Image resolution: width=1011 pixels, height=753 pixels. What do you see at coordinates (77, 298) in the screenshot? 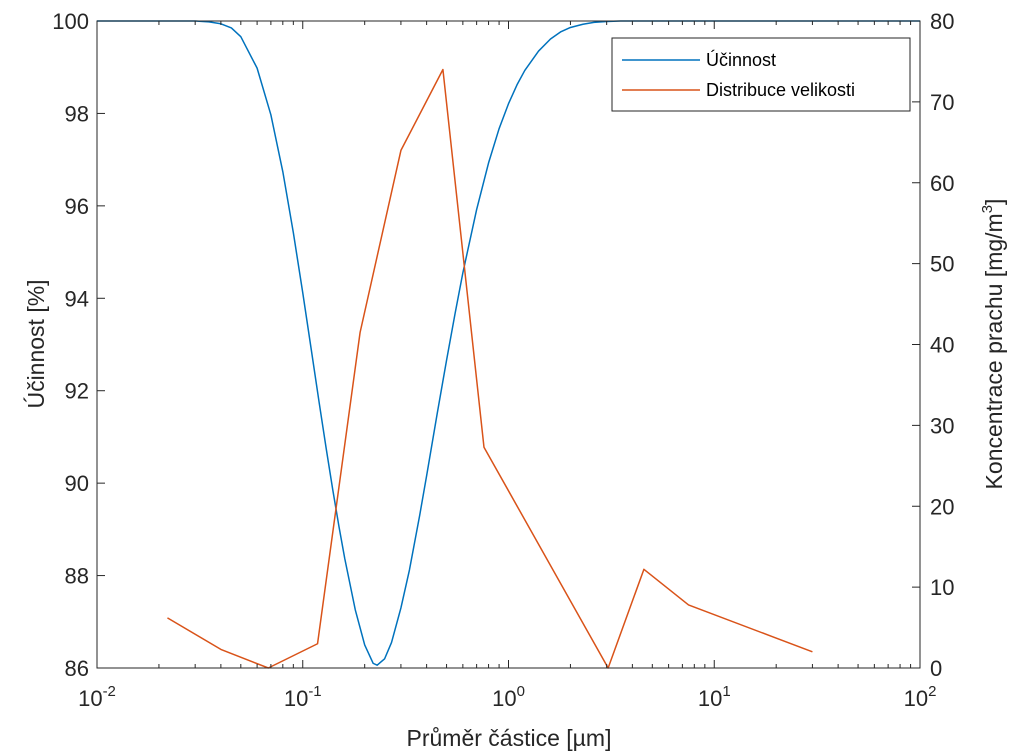
I see `left-y-tick-label: 94` at bounding box center [77, 298].